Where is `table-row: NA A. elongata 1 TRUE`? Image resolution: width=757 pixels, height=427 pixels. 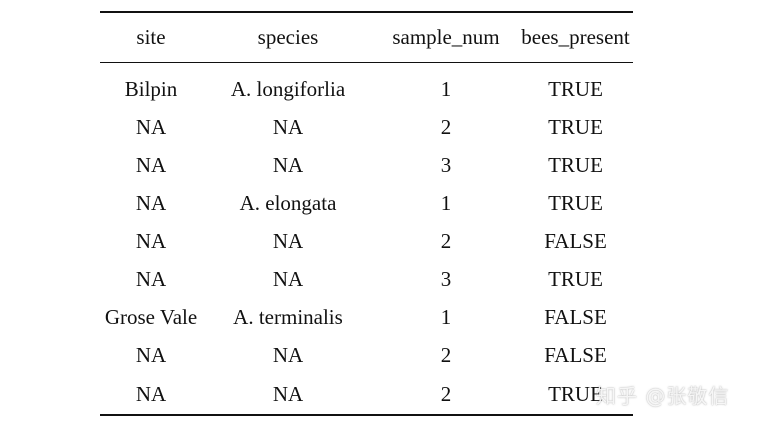 table-row: NA A. elongata 1 TRUE is located at coordinates (366, 204).